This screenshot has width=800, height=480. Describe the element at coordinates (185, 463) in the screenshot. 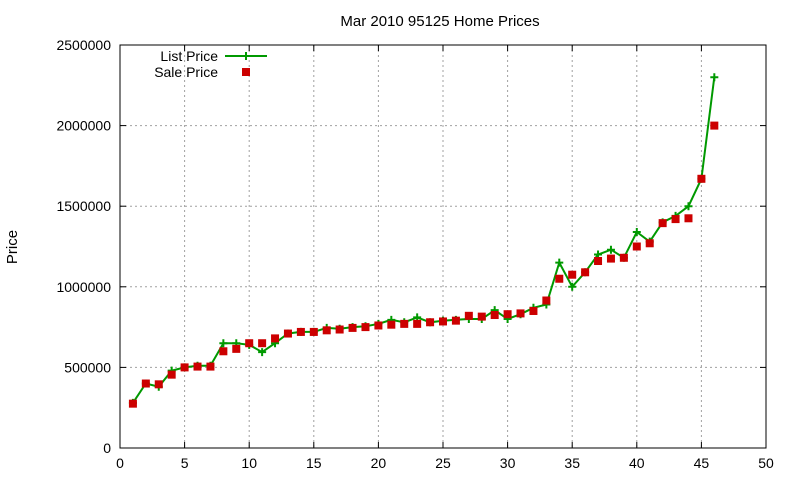

I see `x-tick-label: 5` at that location.